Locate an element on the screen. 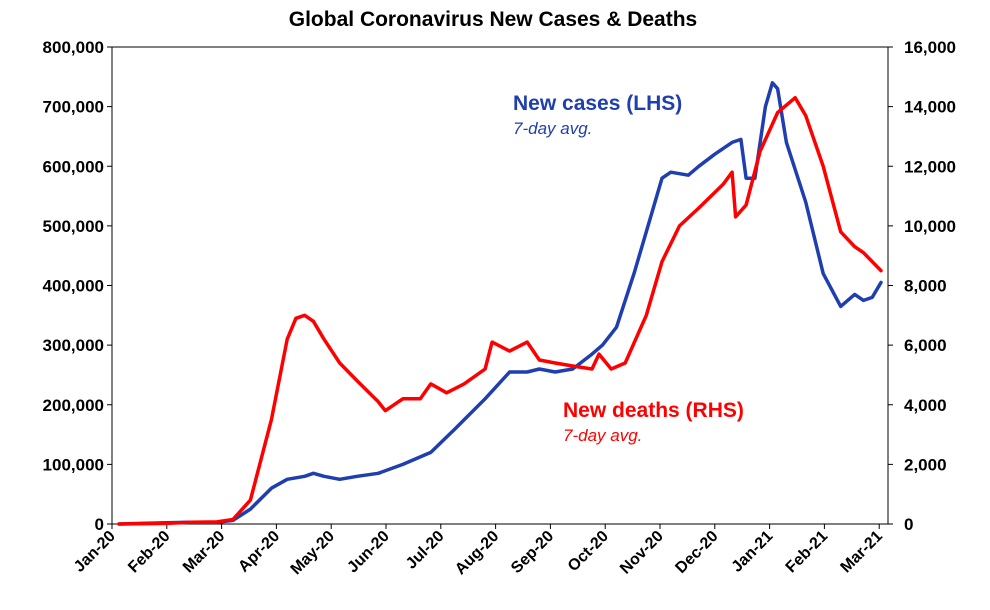  y-left-tick-label: 500,000 is located at coordinates (73, 226).